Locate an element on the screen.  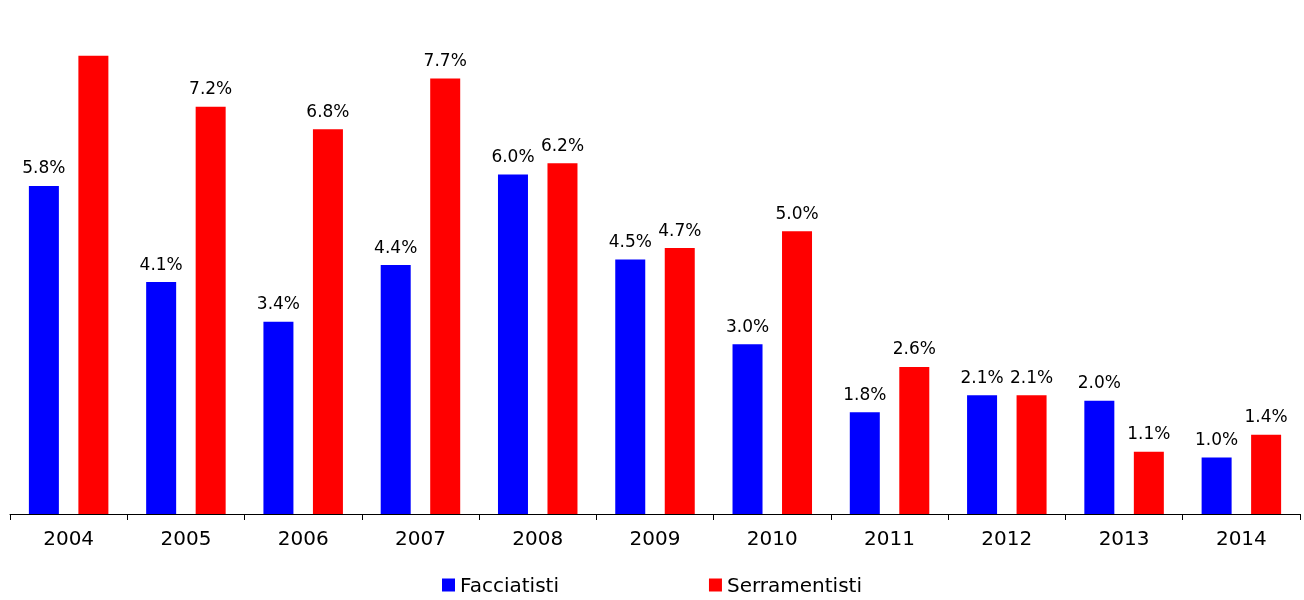
data-label: 1.1% is located at coordinates (1149, 433).